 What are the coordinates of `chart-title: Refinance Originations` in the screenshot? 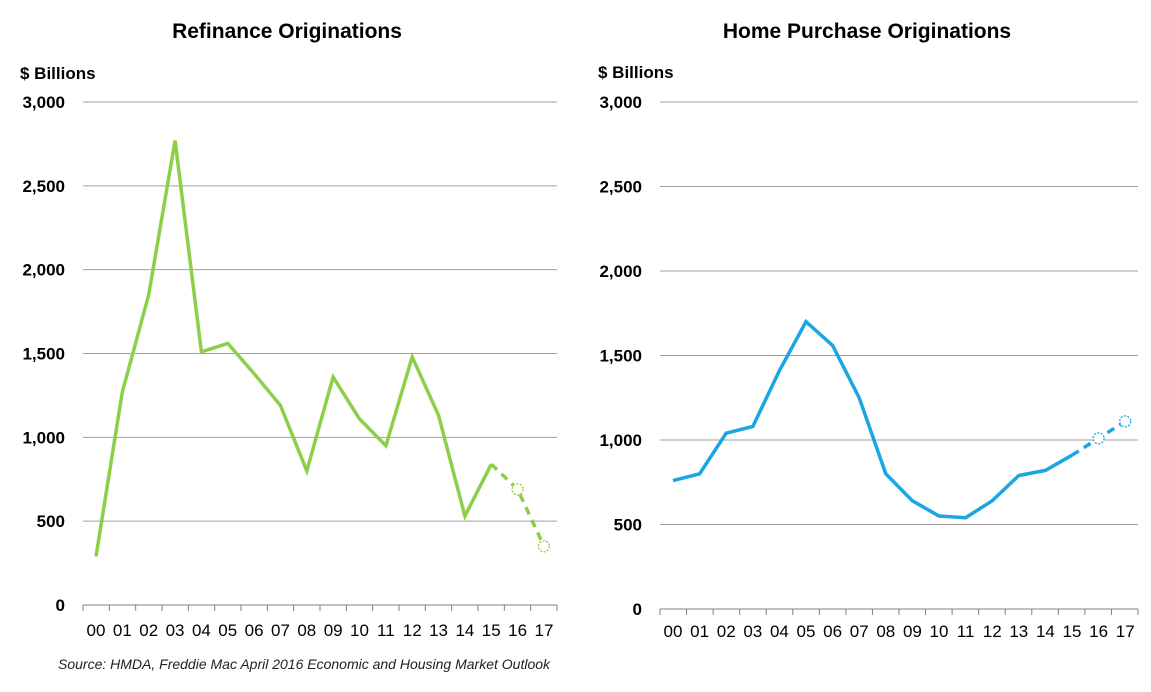 It's located at (287, 31).